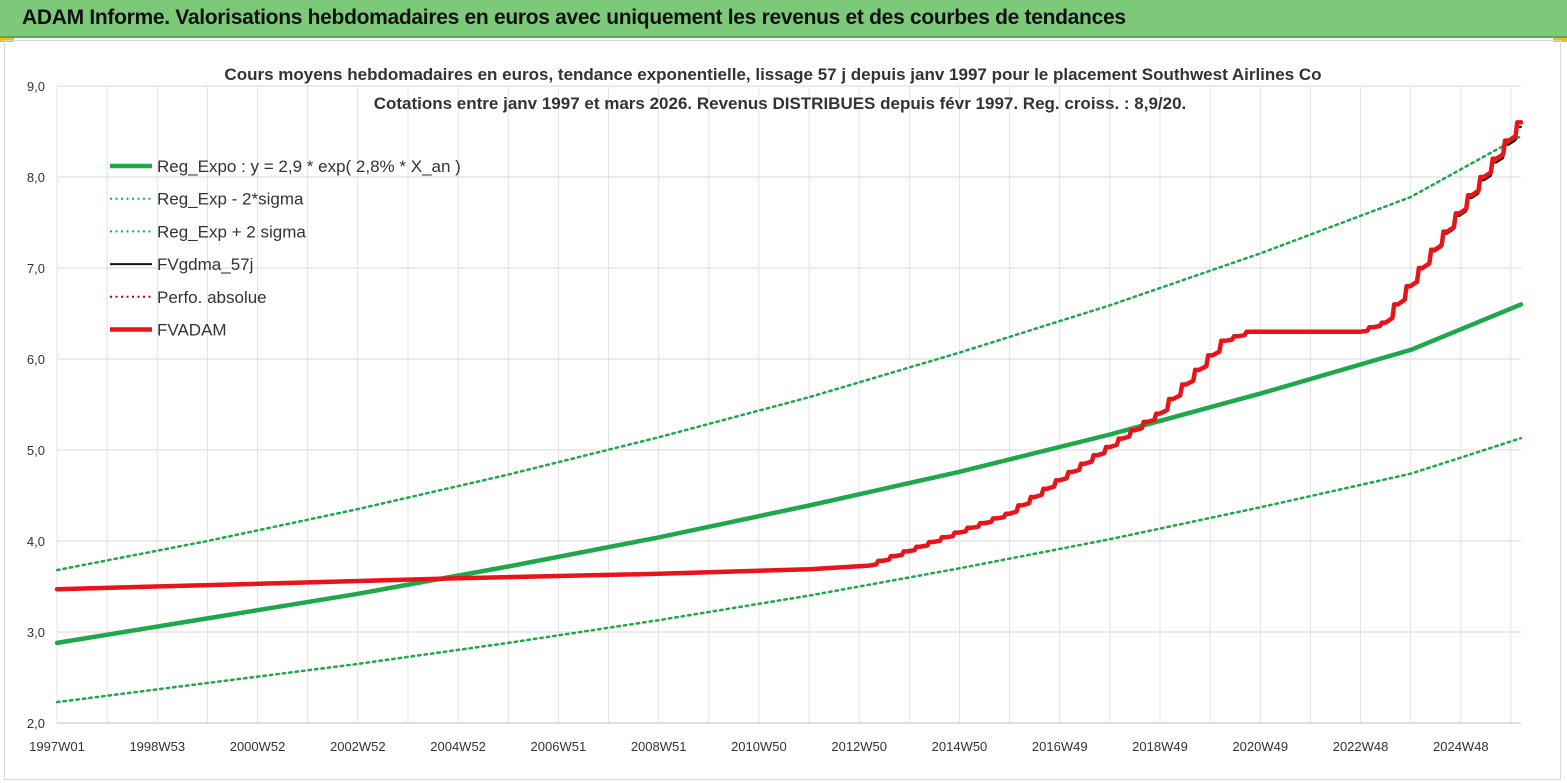  Describe the element at coordinates (36, 723) in the screenshot. I see `y-tick-label: 2,0` at that location.